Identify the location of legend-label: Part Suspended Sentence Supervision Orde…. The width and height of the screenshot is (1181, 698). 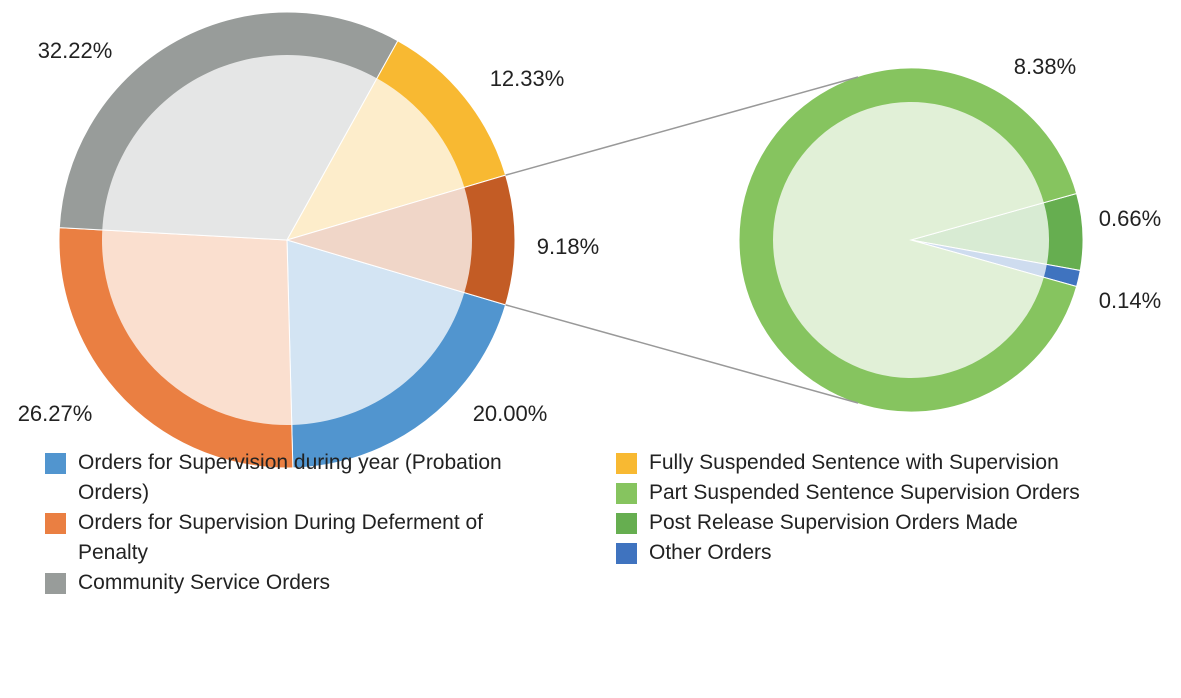
(864, 492).